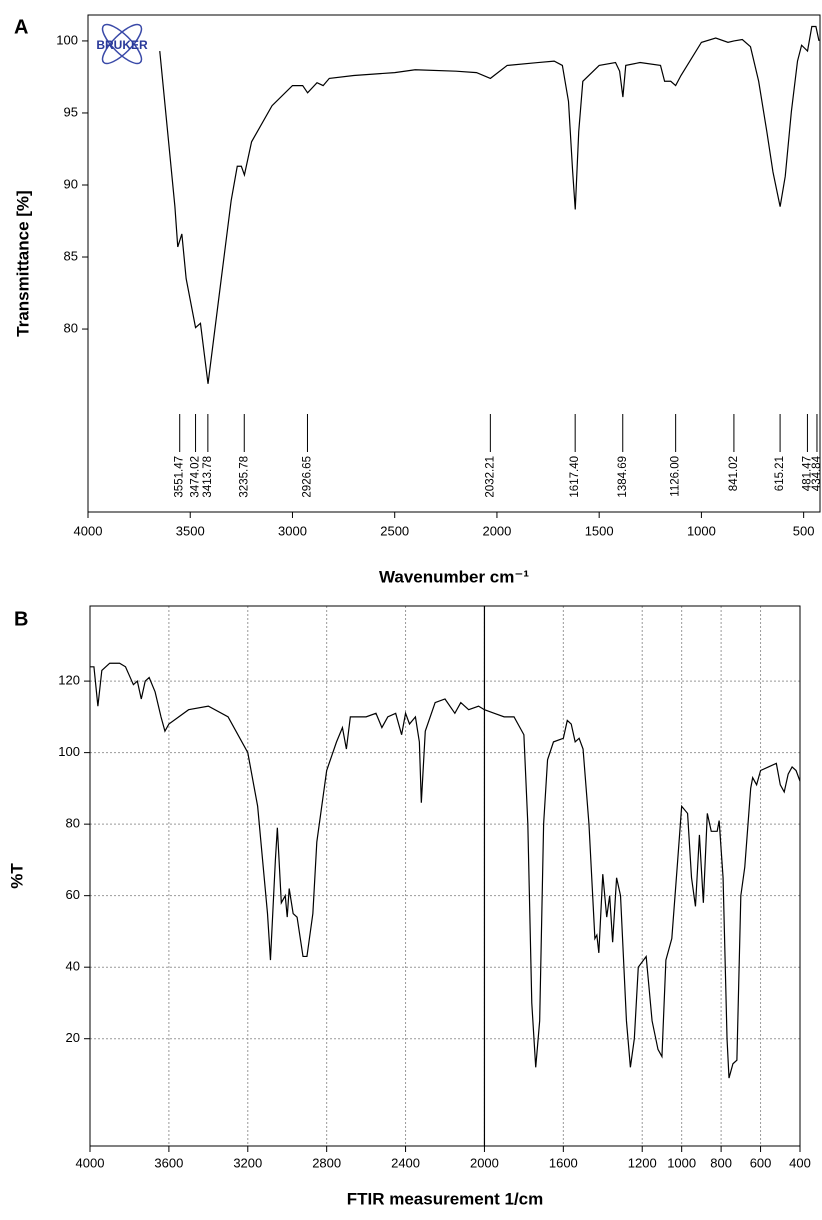 The height and width of the screenshot is (1220, 822). What do you see at coordinates (780, 473) in the screenshot?
I see `peak-label: 615.21` at bounding box center [780, 473].